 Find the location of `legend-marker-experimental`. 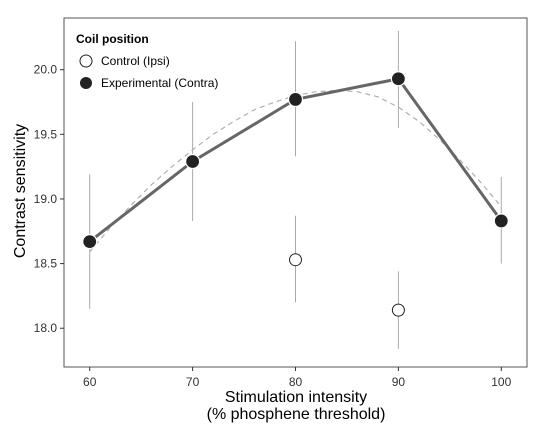

legend-marker-experimental is located at coordinates (86, 83).